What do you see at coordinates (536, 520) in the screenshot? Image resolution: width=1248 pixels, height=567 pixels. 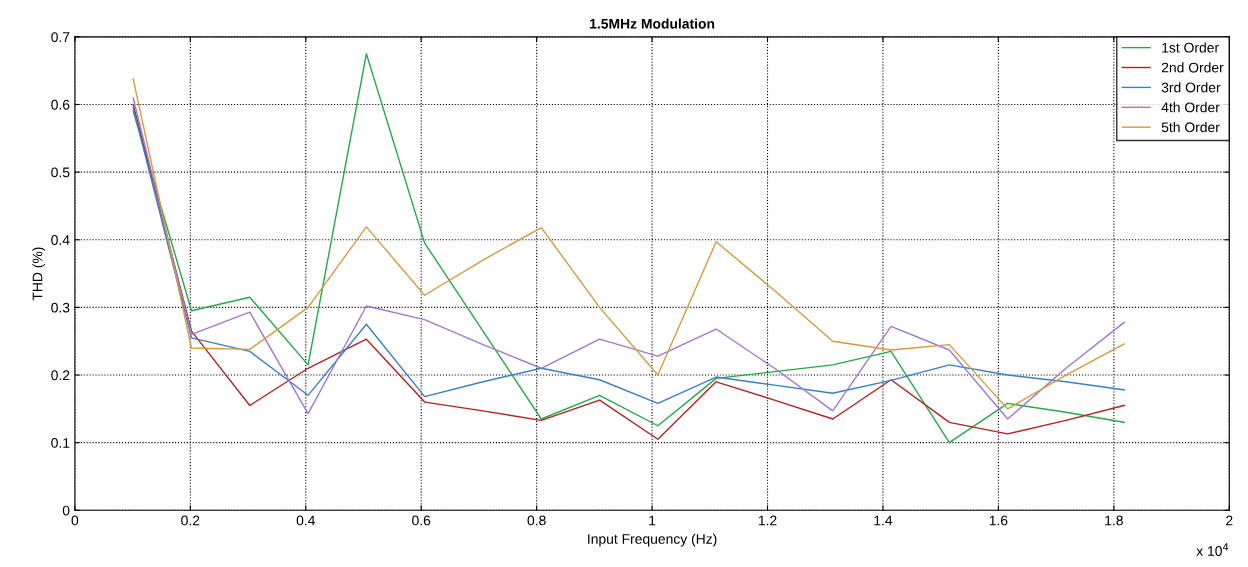 I see `x-tick-label: 0.8` at bounding box center [536, 520].